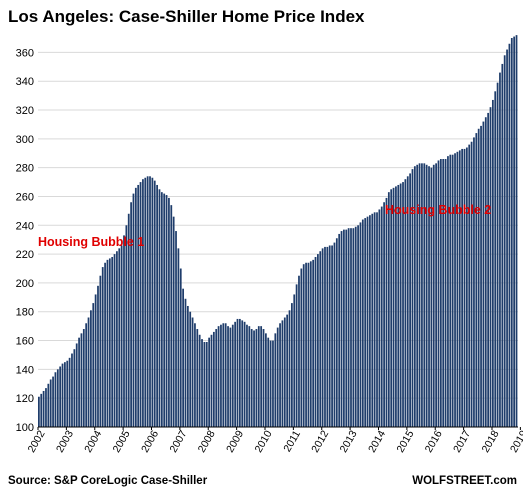 The image size is (523, 493). What do you see at coordinates (25, 82) in the screenshot?
I see `y-tick-label: 340` at bounding box center [25, 82].